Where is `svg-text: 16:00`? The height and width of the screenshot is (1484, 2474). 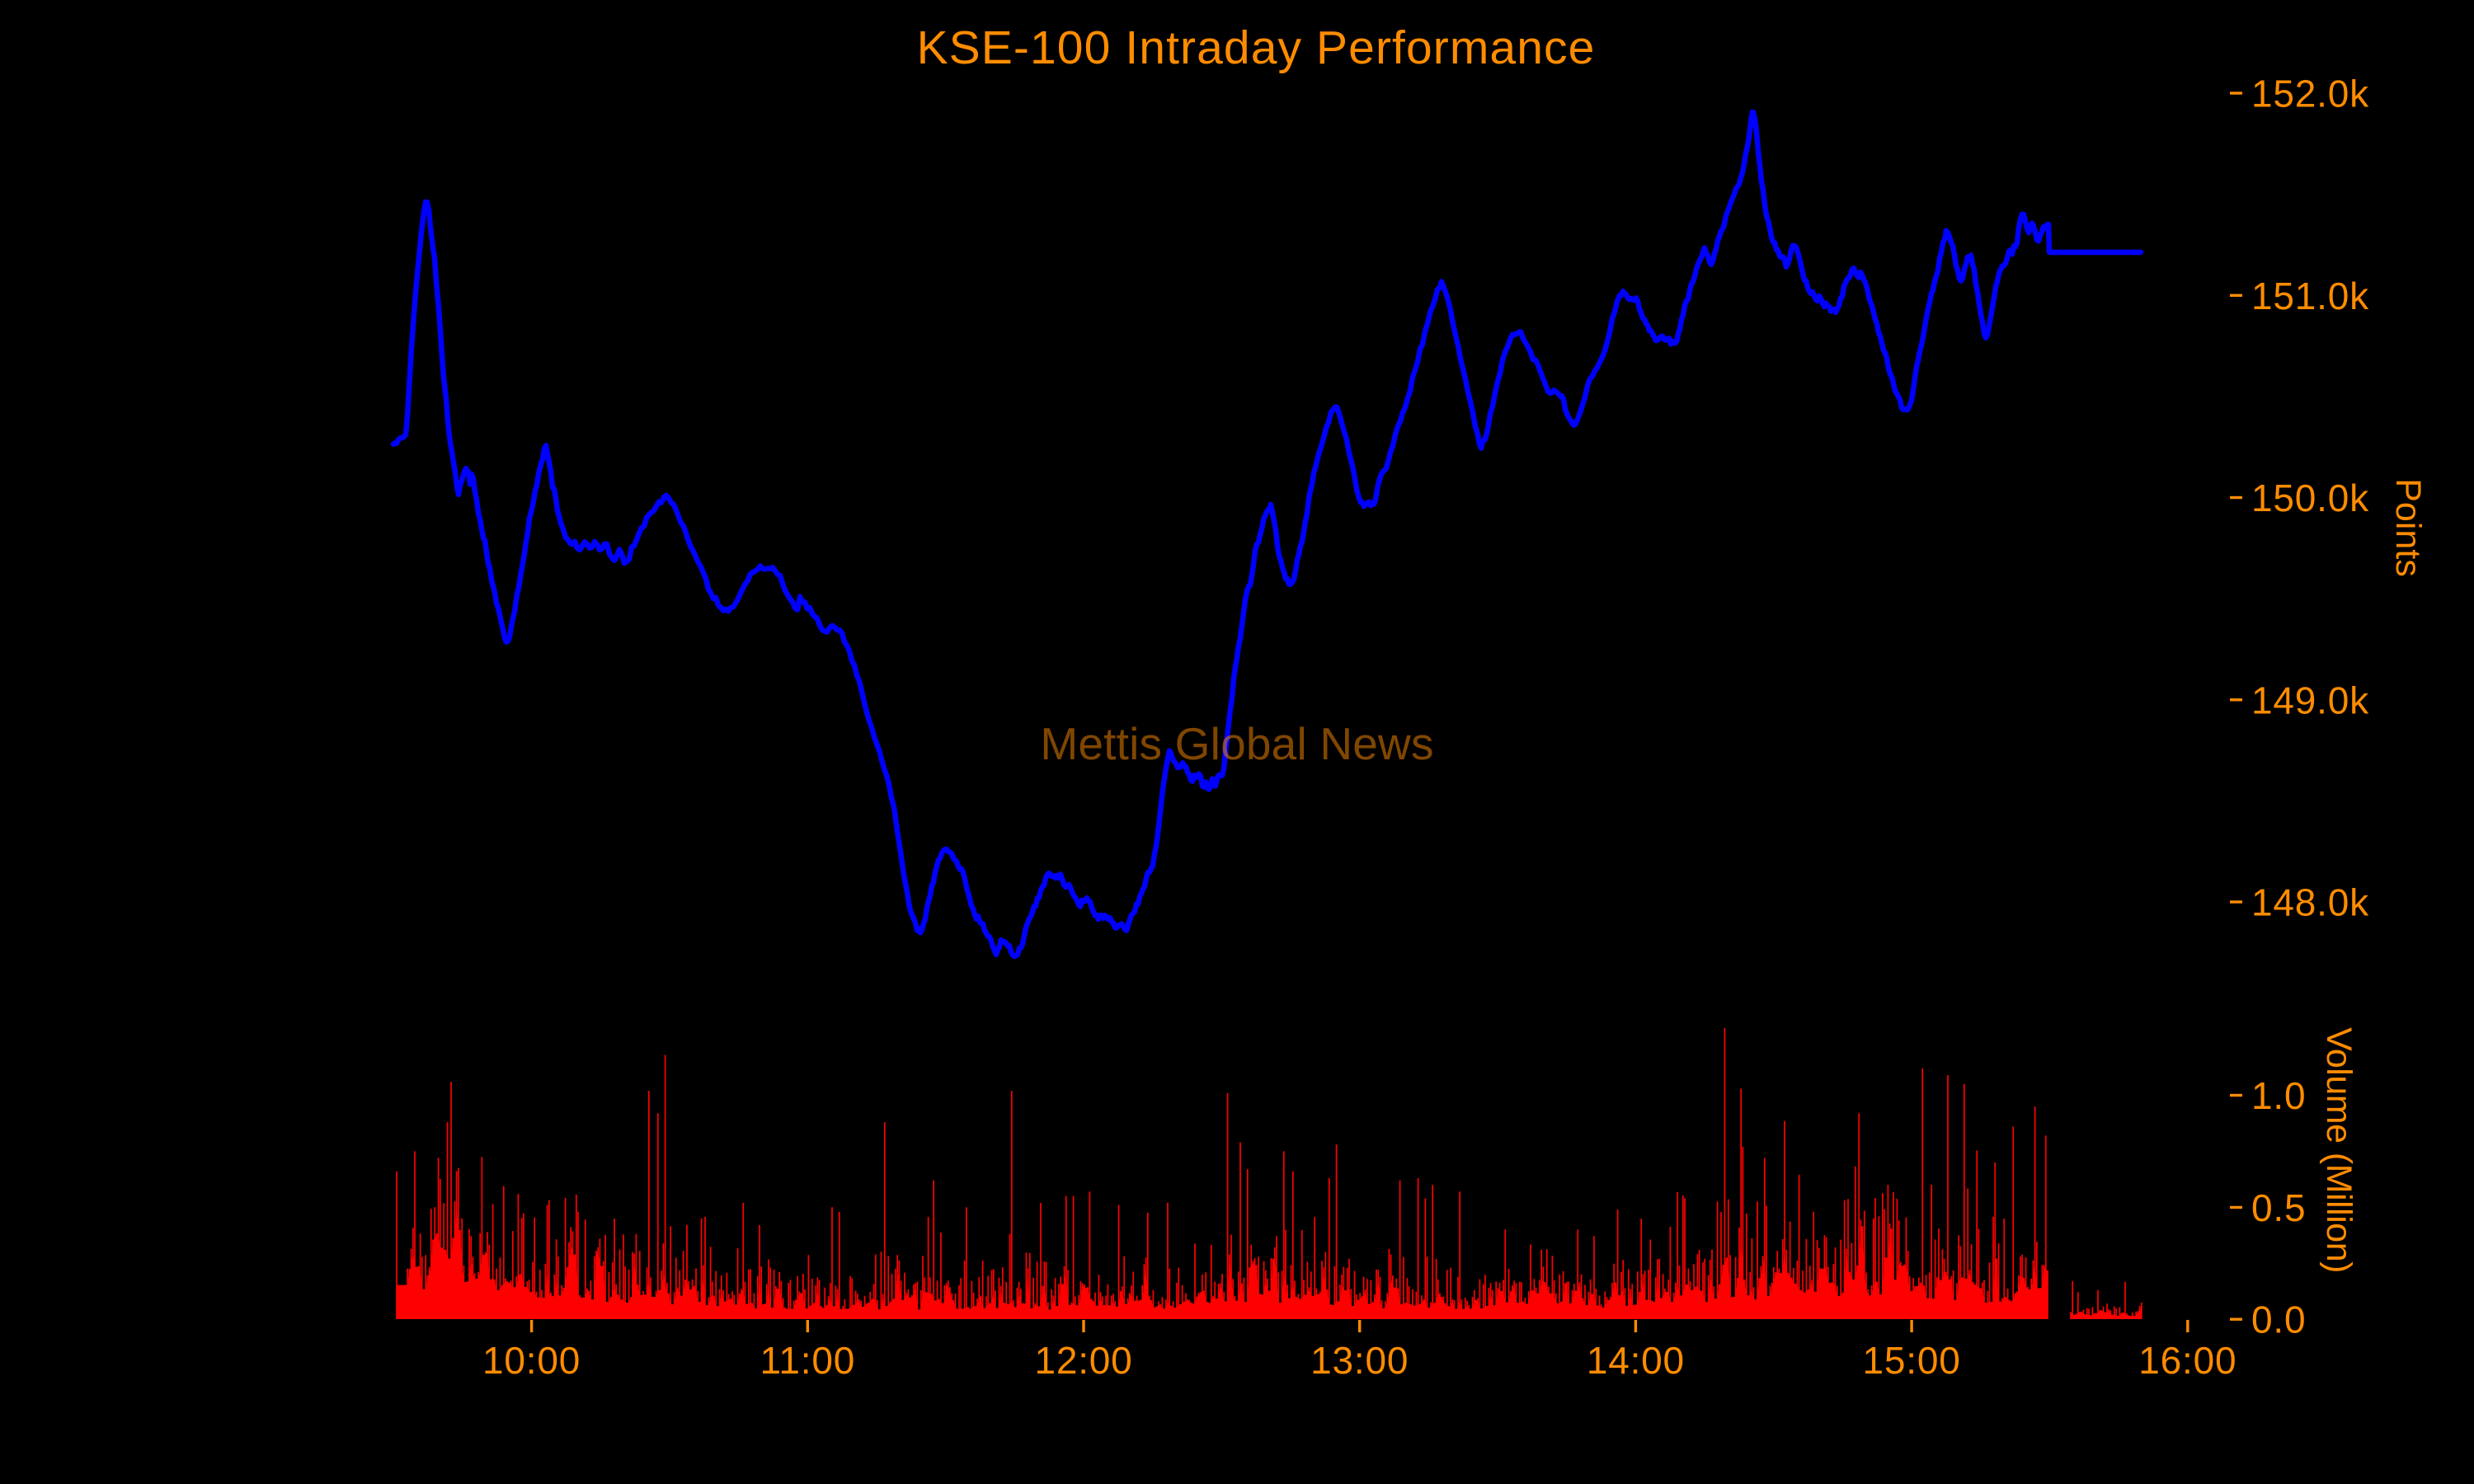
svg-text: 16:00 is located at coordinates (2187, 1360).